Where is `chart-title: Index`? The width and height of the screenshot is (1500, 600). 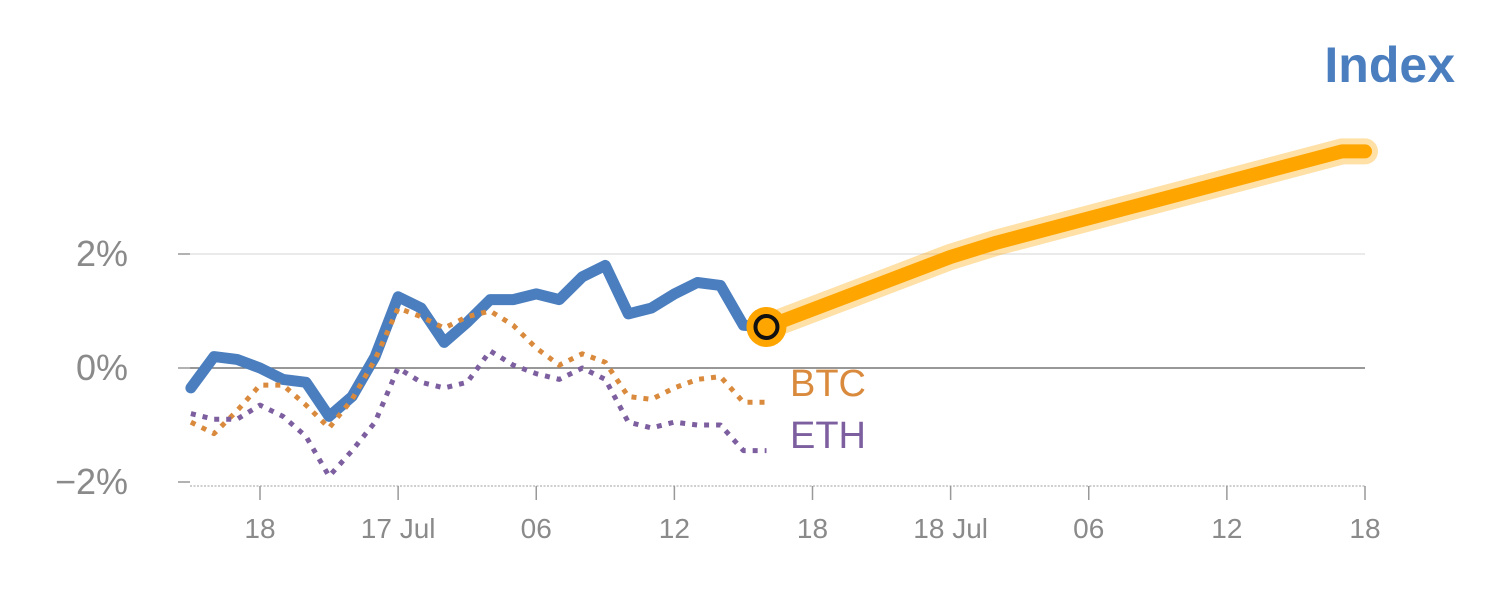
chart-title: Index is located at coordinates (1389, 65).